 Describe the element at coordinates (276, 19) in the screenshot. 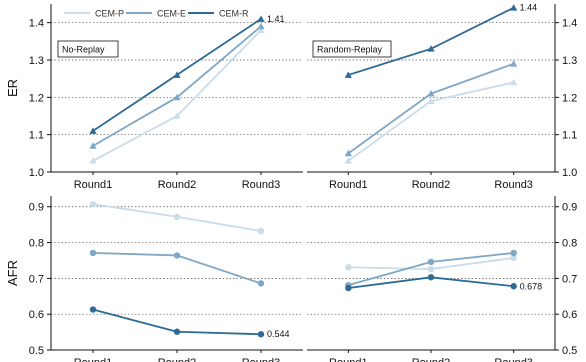

I see `data-label: 1.41` at that location.